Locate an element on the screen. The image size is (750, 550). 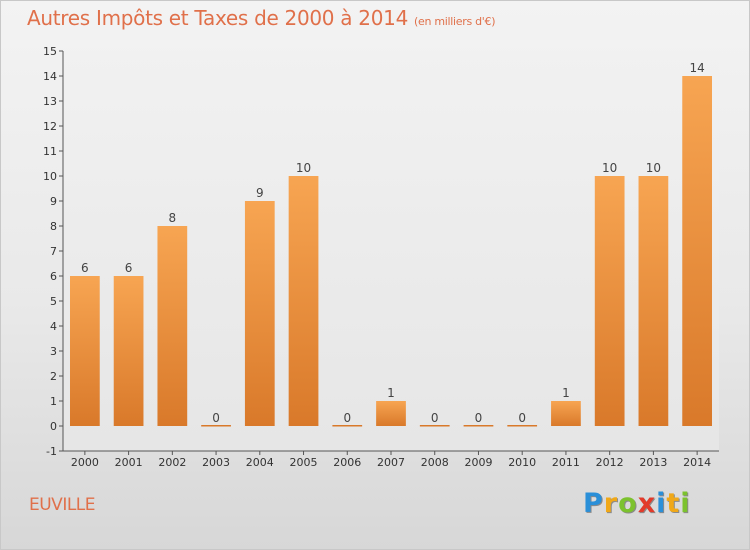
x-tick-label: 2003 is located at coordinates (216, 462).